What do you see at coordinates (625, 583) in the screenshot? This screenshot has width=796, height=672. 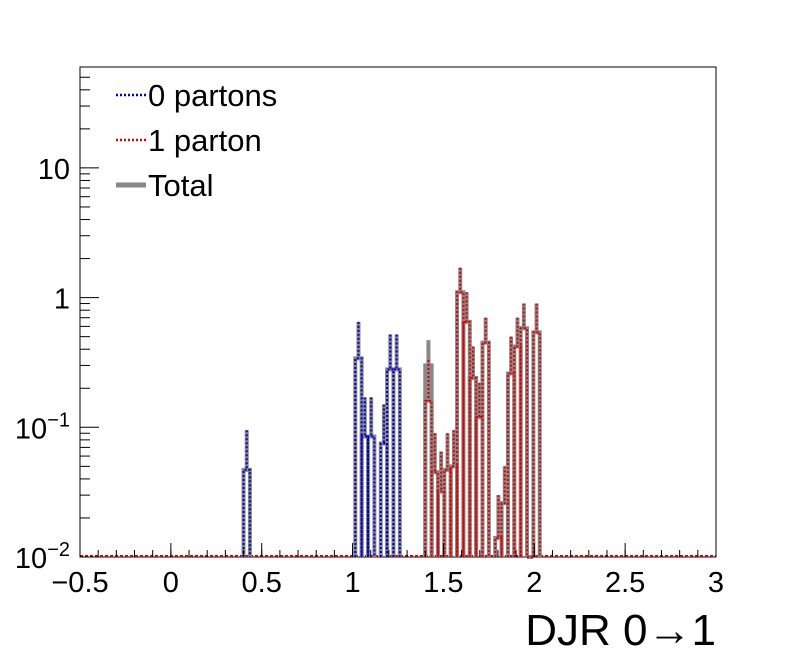 I see `x-tick-label: 2.5` at bounding box center [625, 583].